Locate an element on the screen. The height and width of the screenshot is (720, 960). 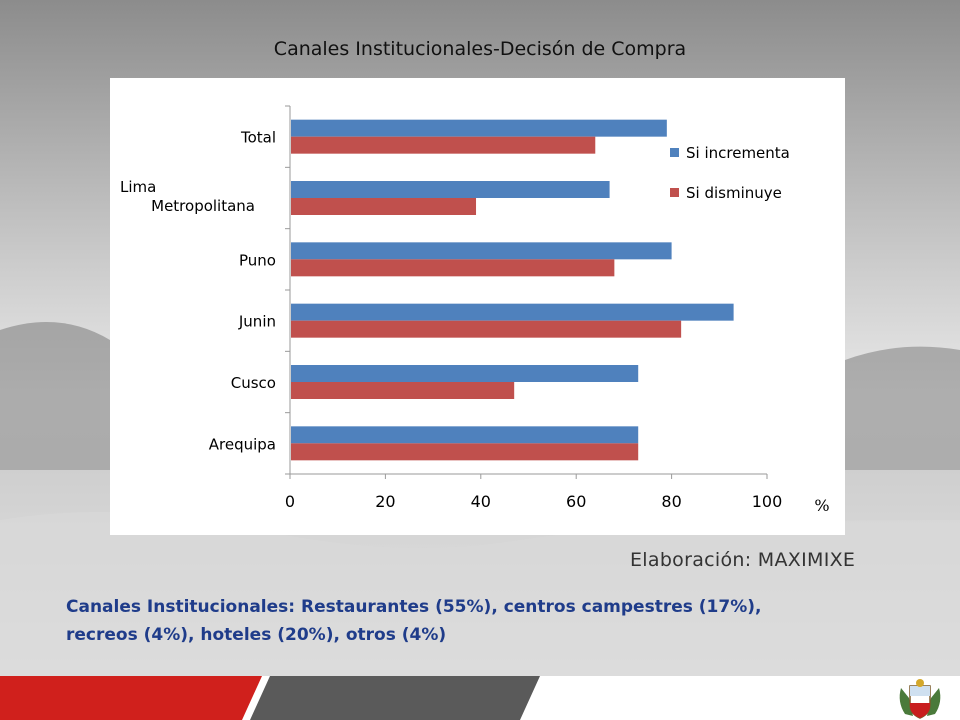
category-label: Lima is located at coordinates (138, 187).